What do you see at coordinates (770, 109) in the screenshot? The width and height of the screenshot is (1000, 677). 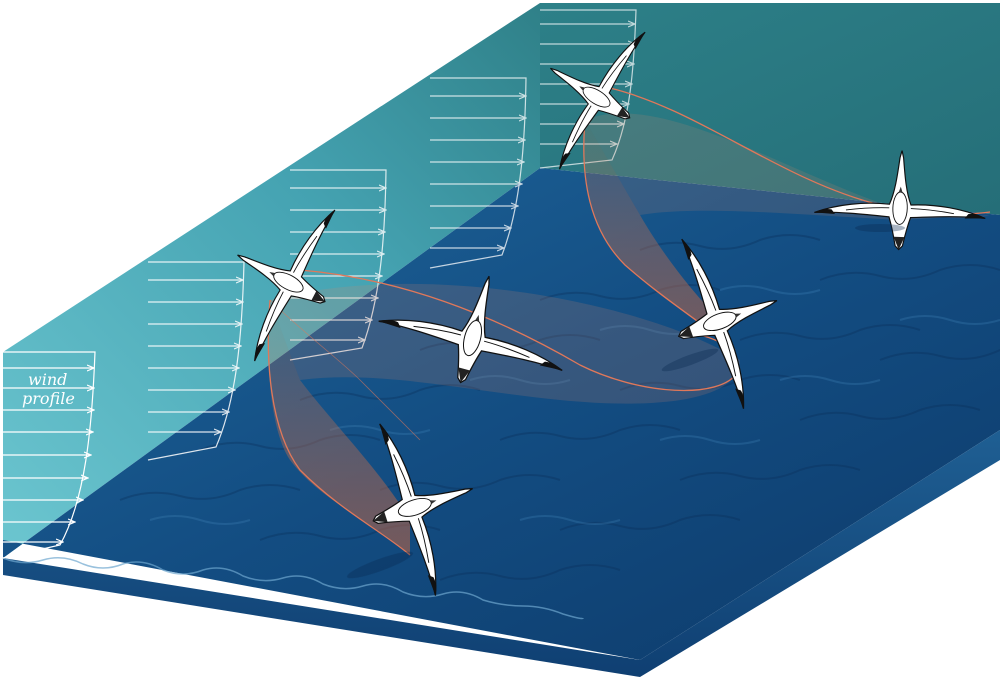 I see `back-wall` at bounding box center [770, 109].